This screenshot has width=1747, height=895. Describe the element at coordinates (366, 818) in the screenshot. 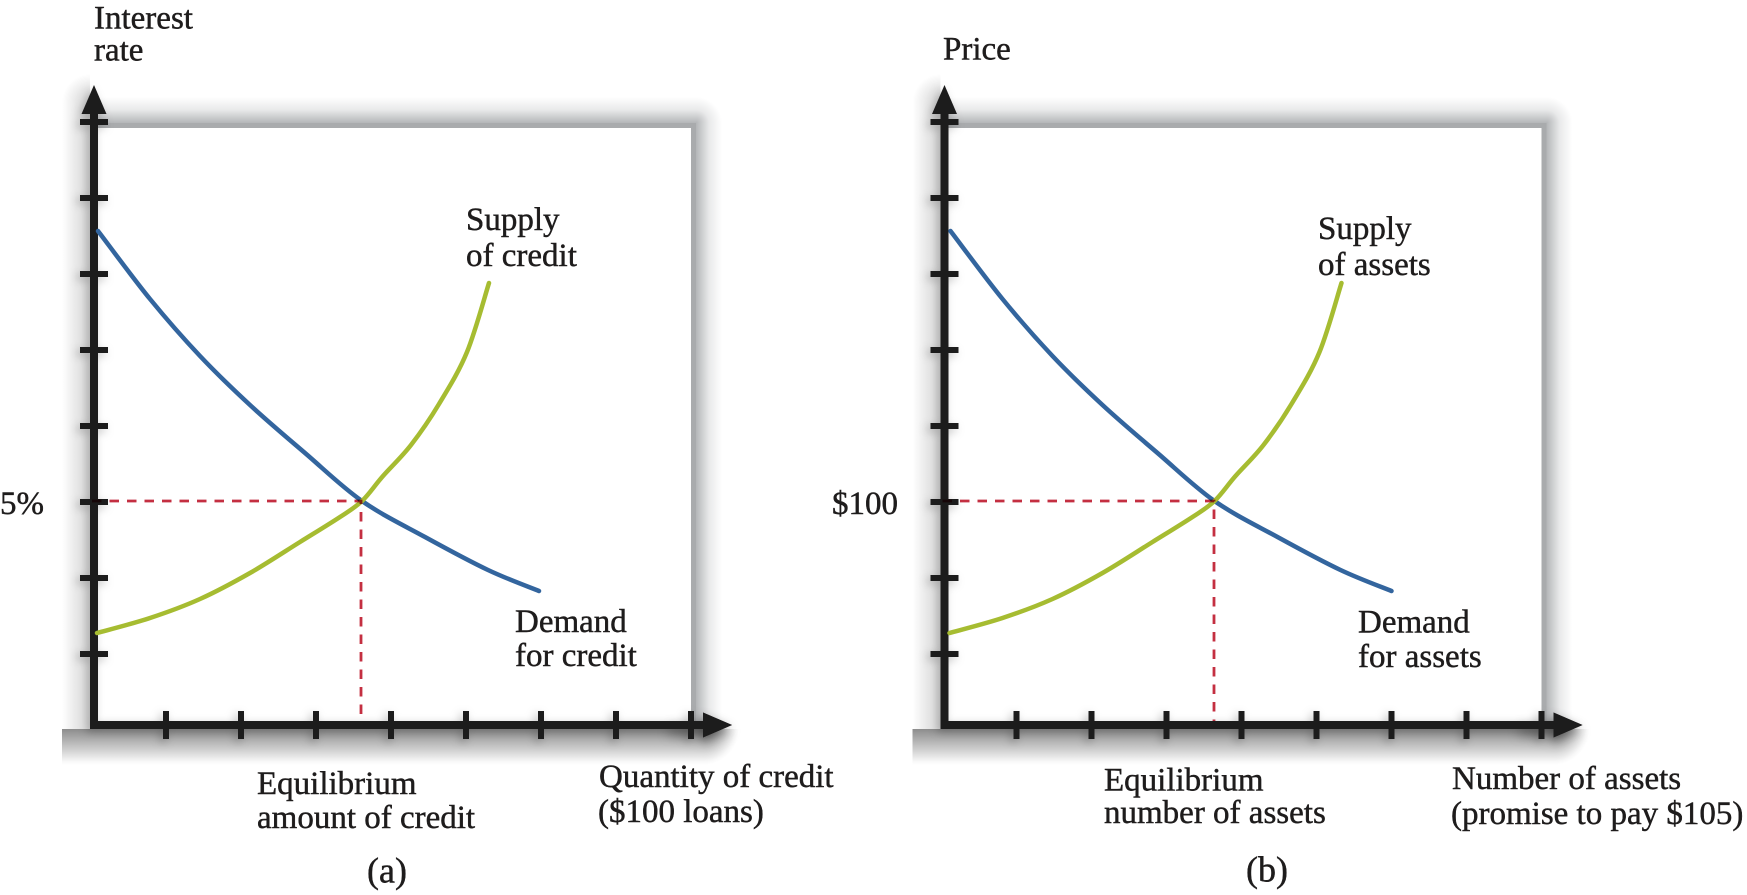

I see `svg-text: amount of credit` at that location.